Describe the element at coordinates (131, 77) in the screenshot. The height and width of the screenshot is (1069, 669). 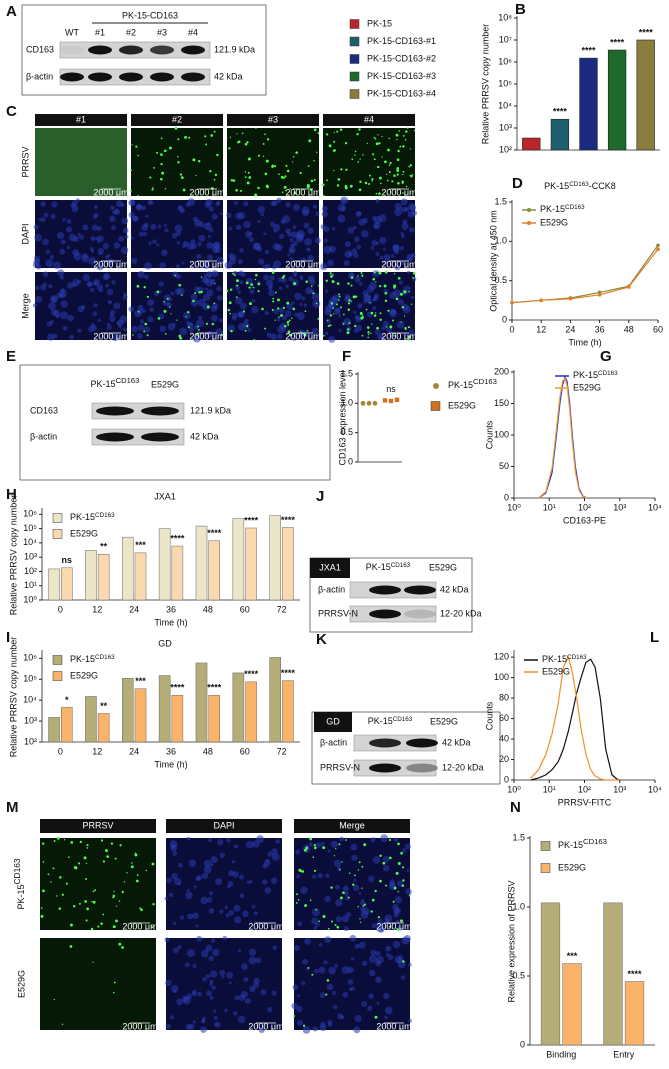
I see `blot-band` at that location.